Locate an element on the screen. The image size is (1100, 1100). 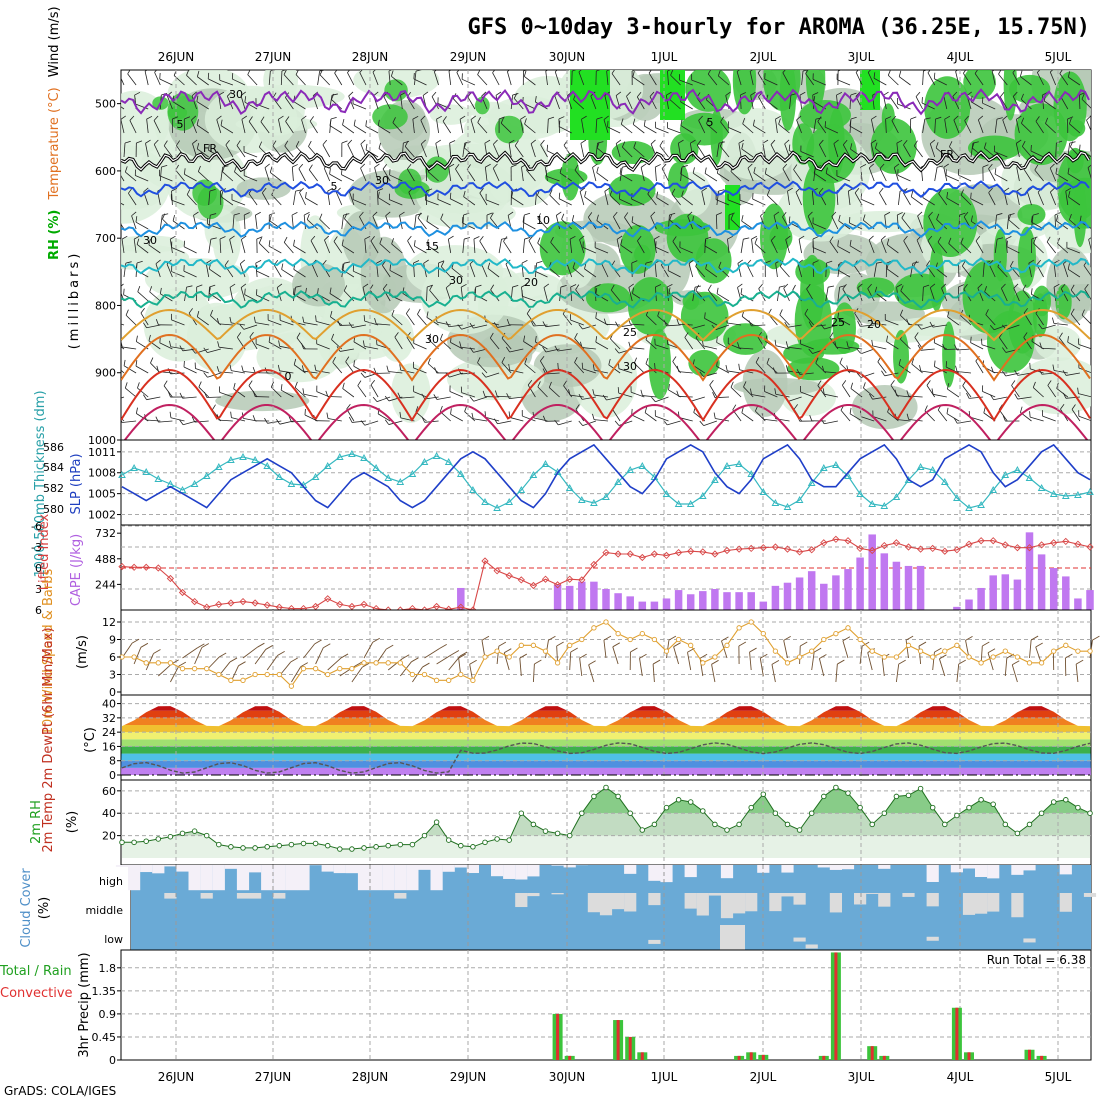
li-tick: -3 is located at coordinates (36, 547).